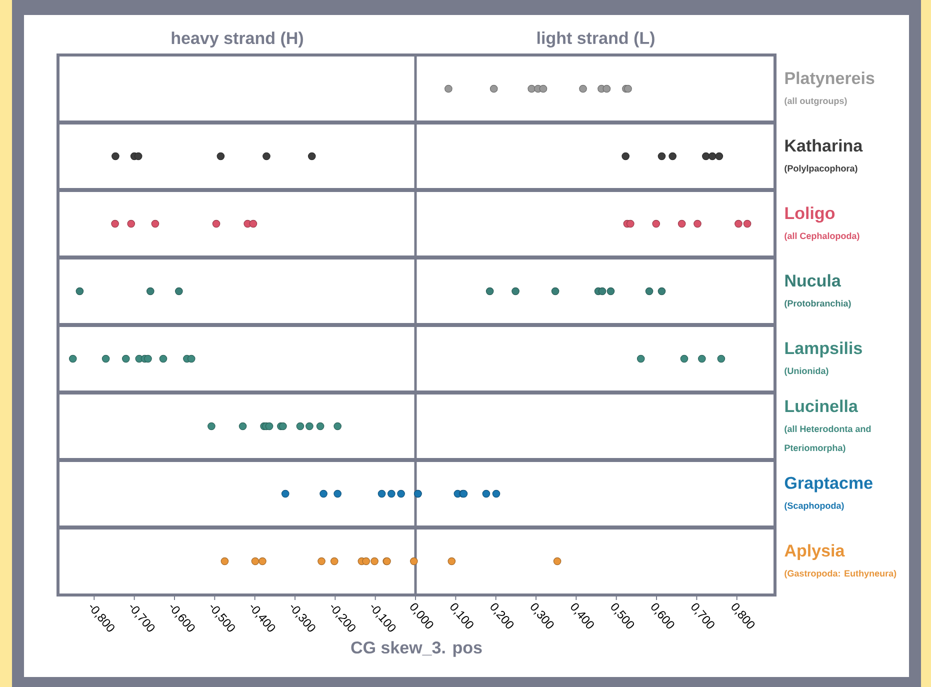 Image resolution: width=931 pixels, height=687 pixels. Describe the element at coordinates (806, 371) in the screenshot. I see `text: (Unionida)` at that location.